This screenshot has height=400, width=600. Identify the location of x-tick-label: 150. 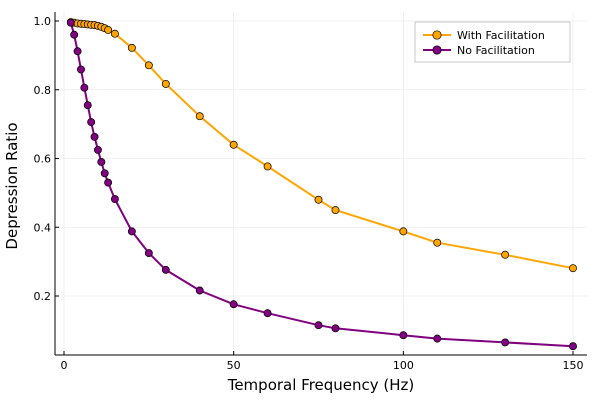
(573, 365).